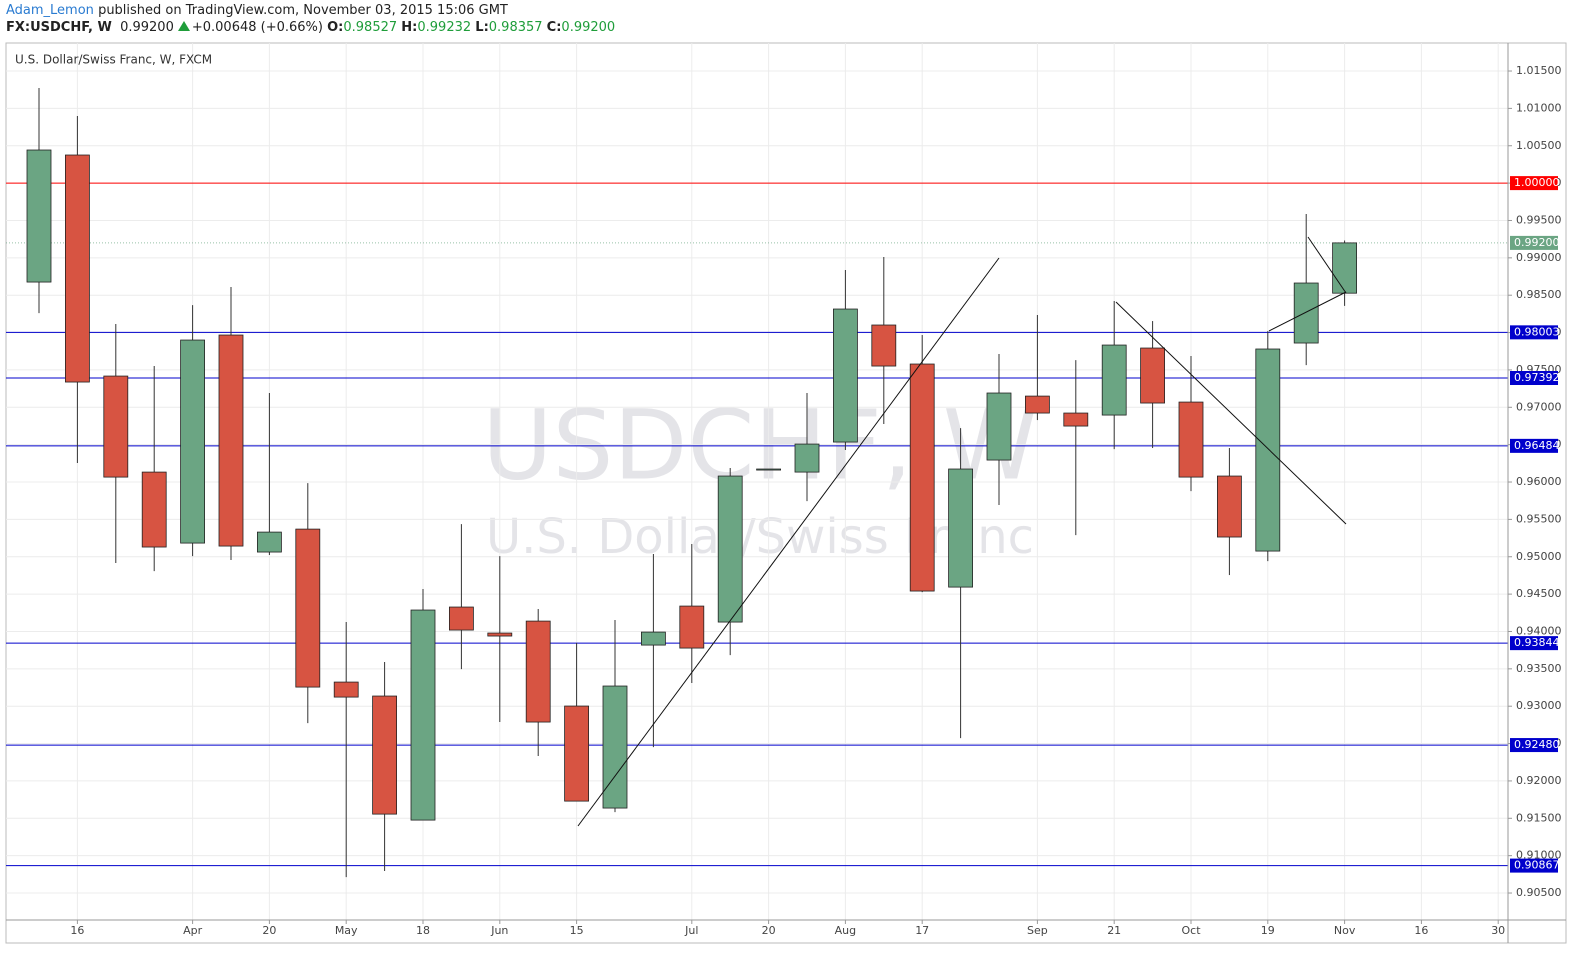 The width and height of the screenshot is (1587, 961). I want to click on chart-title: U.S. Dollar/Swiss Franc, W, FXCM, so click(113, 60).